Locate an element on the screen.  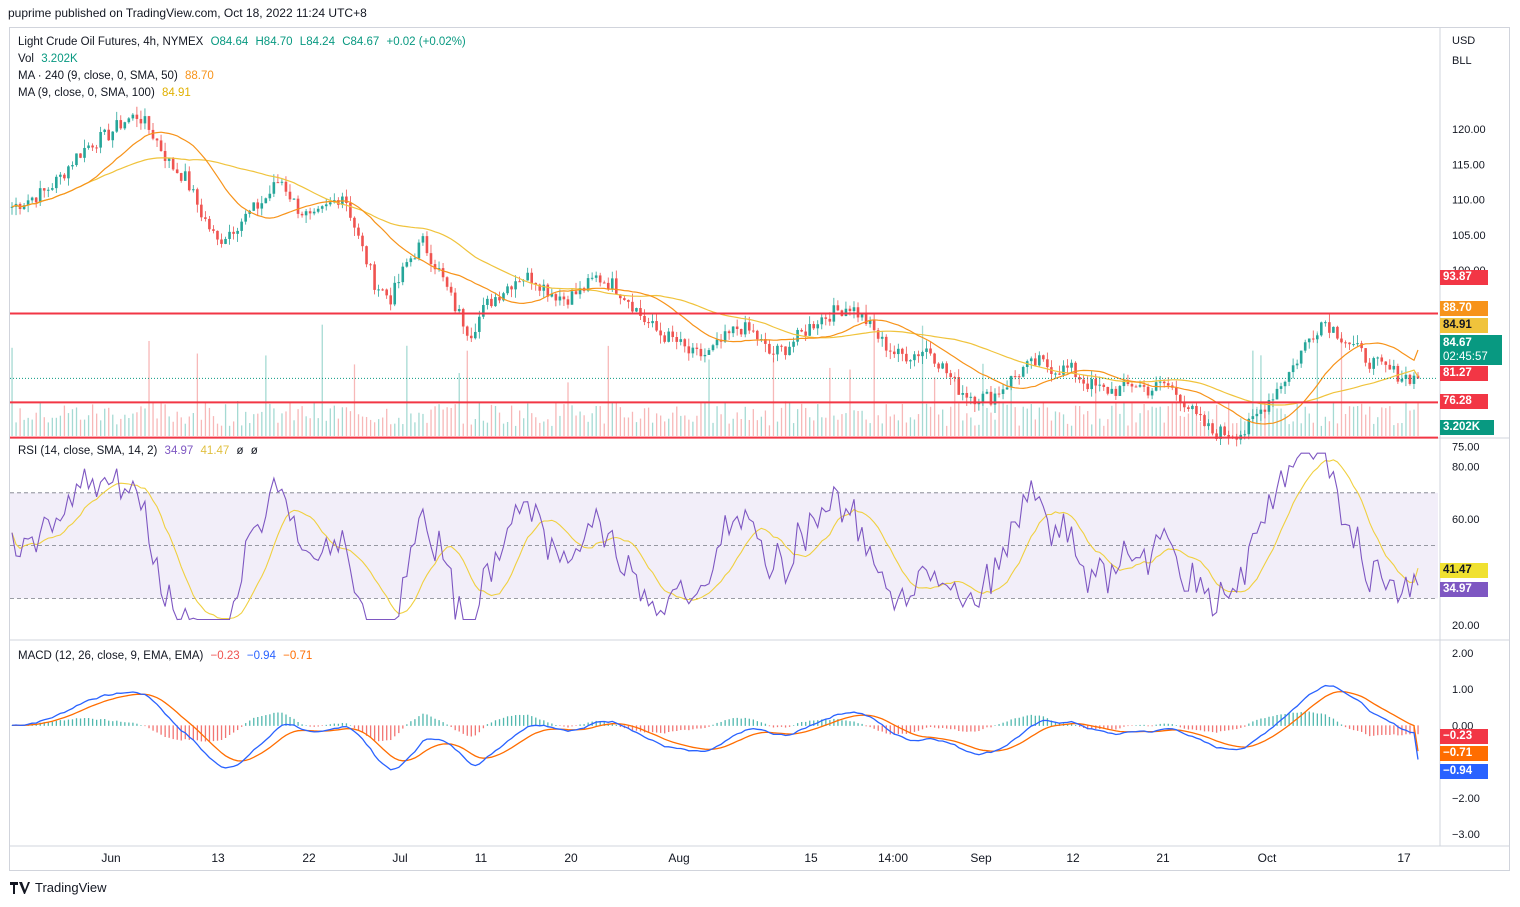
currency-label: USD is located at coordinates (1464, 41).